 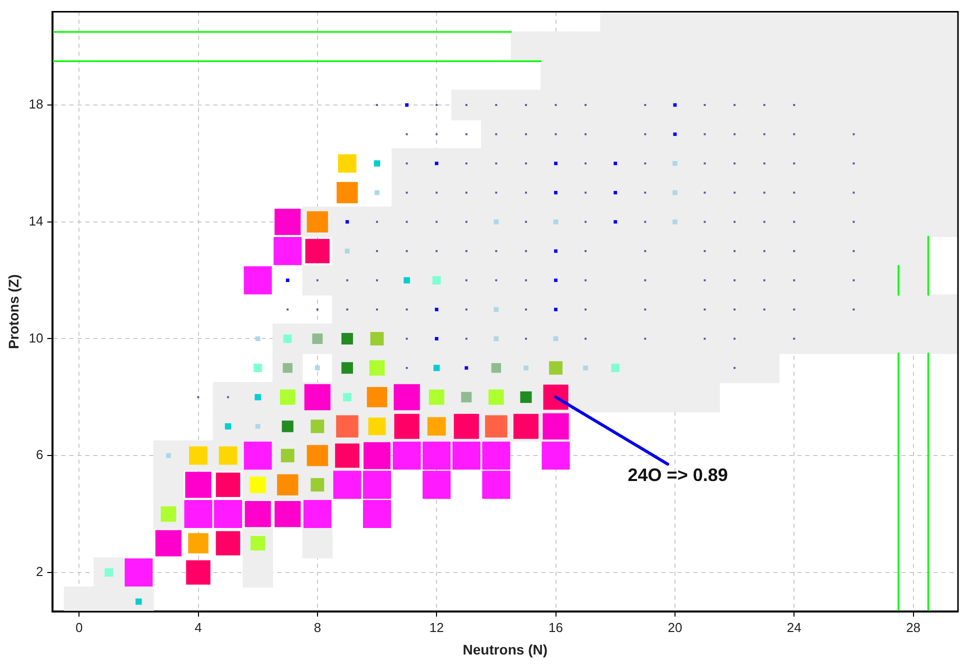 I want to click on x-tick-label: 24, so click(x=794, y=627).